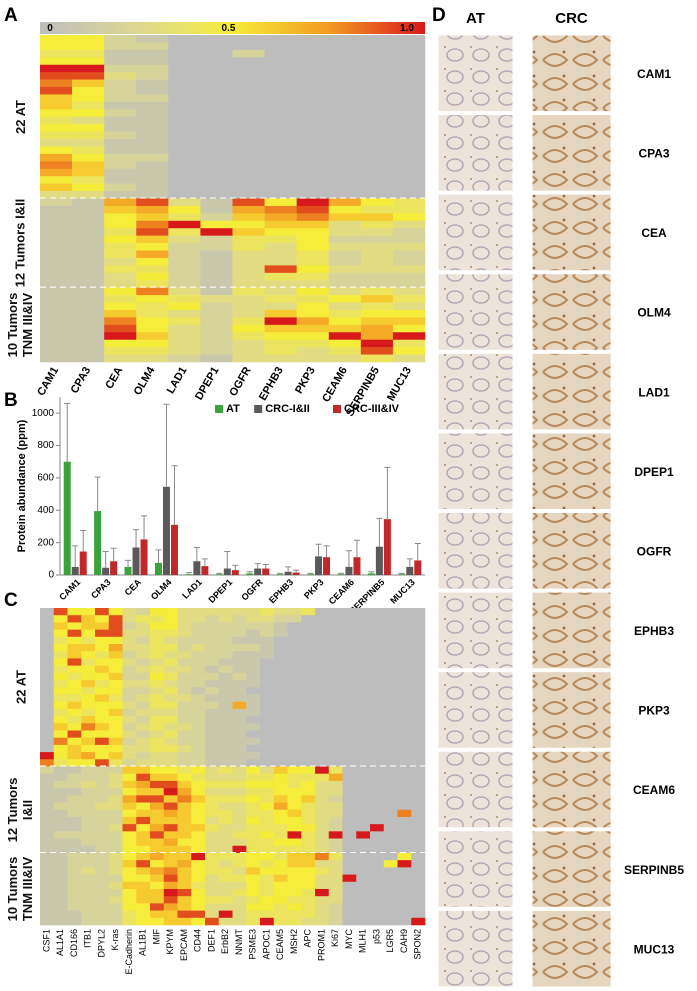 Image resolution: width=697 pixels, height=991 pixels. What do you see at coordinates (266, 944) in the screenshot?
I see `column-label: APOC1` at bounding box center [266, 944].